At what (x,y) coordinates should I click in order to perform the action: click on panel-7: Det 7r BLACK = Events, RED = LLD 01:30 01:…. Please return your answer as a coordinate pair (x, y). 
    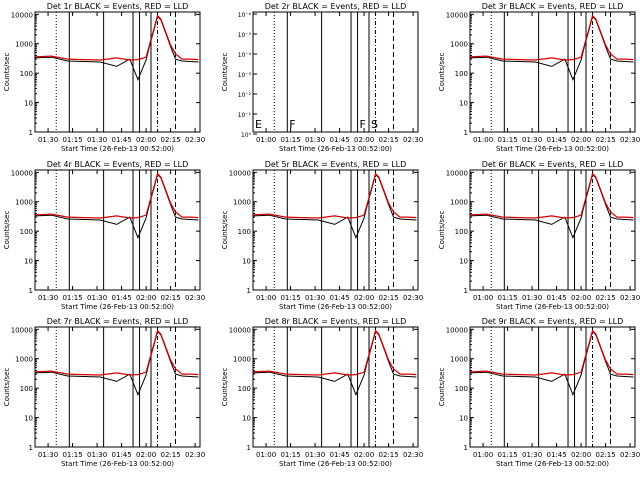
    Looking at the image, I should click on (104, 392).